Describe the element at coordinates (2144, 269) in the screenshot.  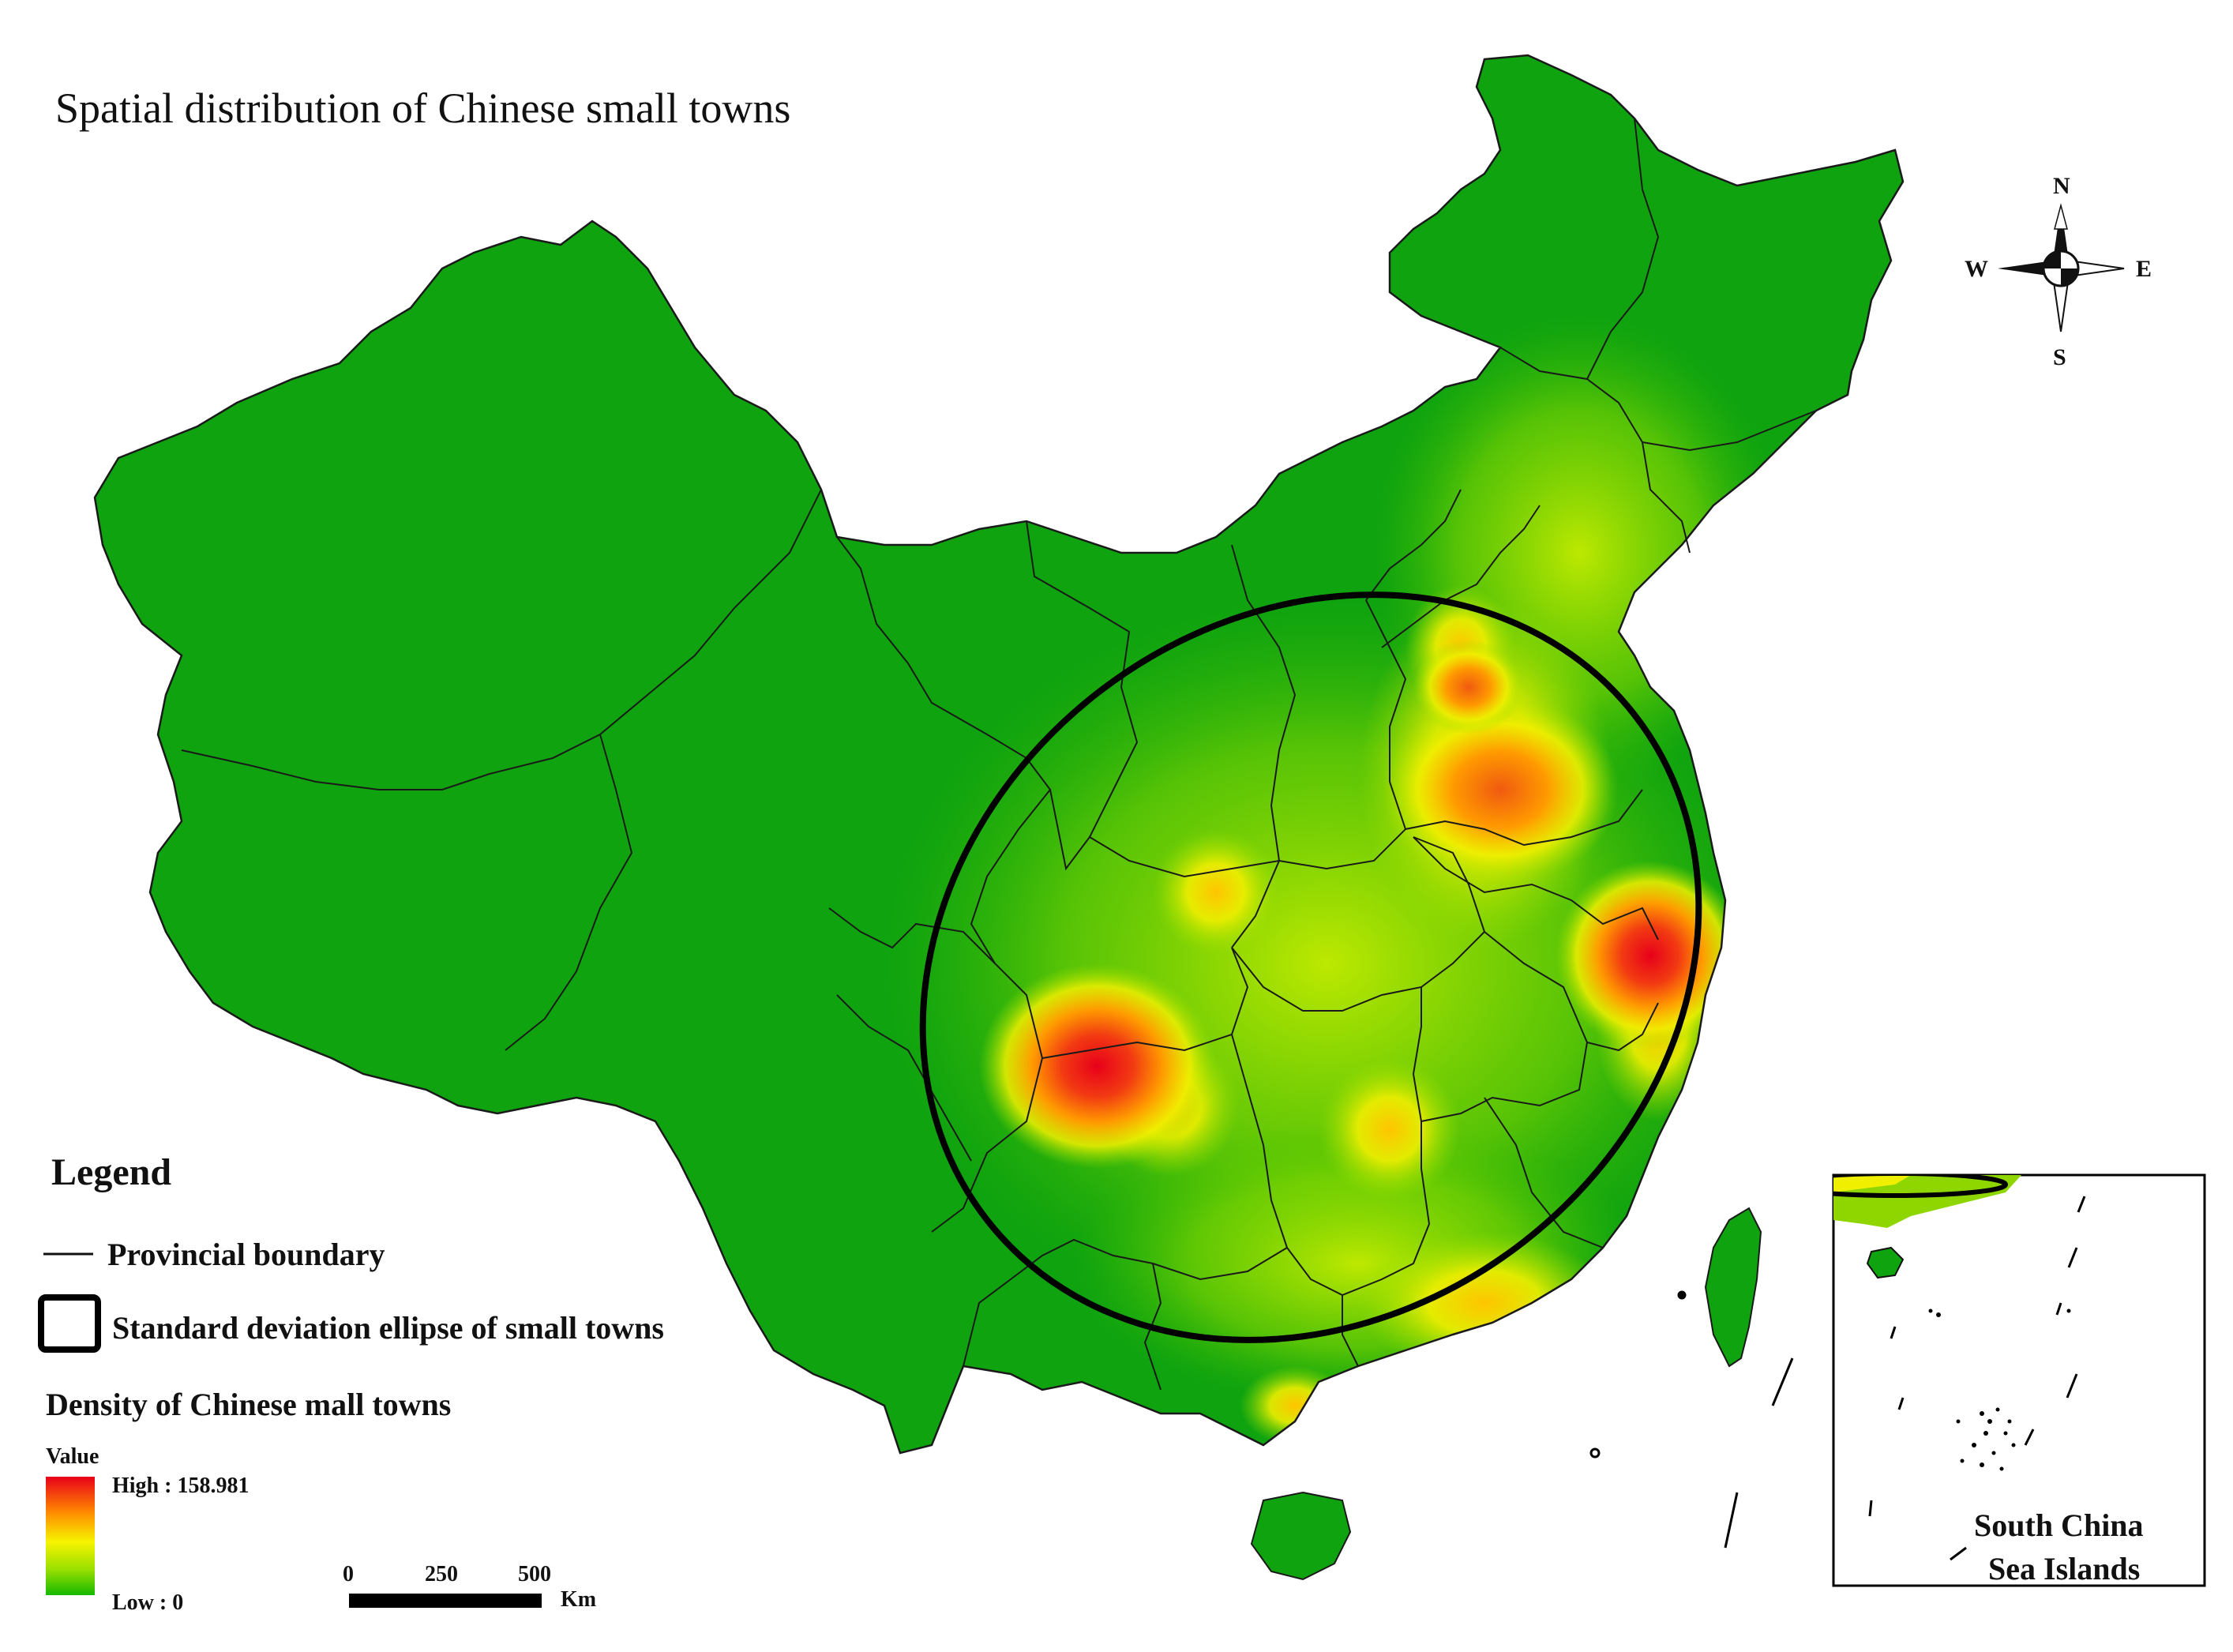
I see `compass-east-label: E` at that location.